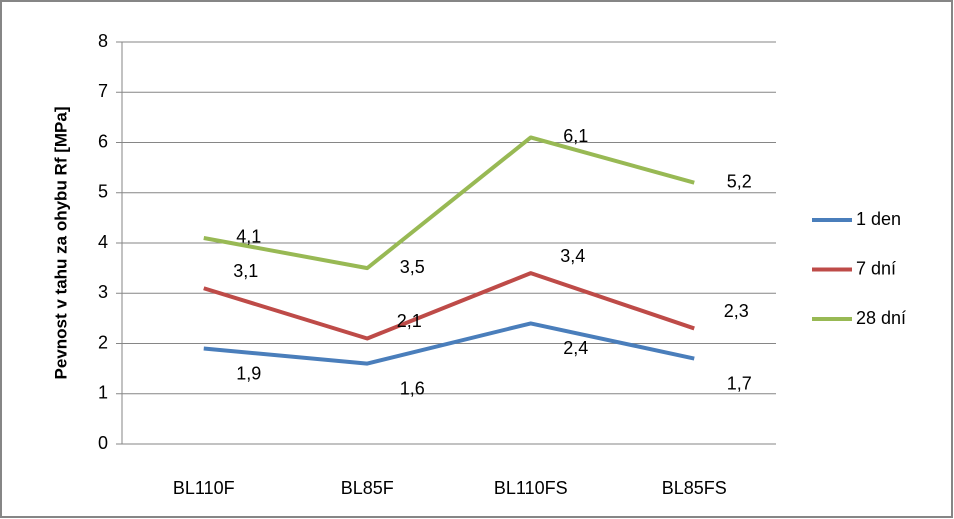 Image resolution: width=954 pixels, height=519 pixels. I want to click on y-tick-label: 4, so click(103, 242).